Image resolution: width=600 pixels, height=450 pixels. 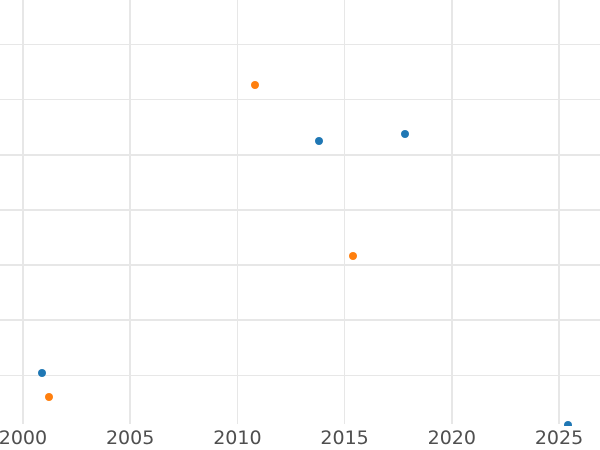 What do you see at coordinates (24, 438) in the screenshot?
I see `x-tick-label: 2000` at bounding box center [24, 438].